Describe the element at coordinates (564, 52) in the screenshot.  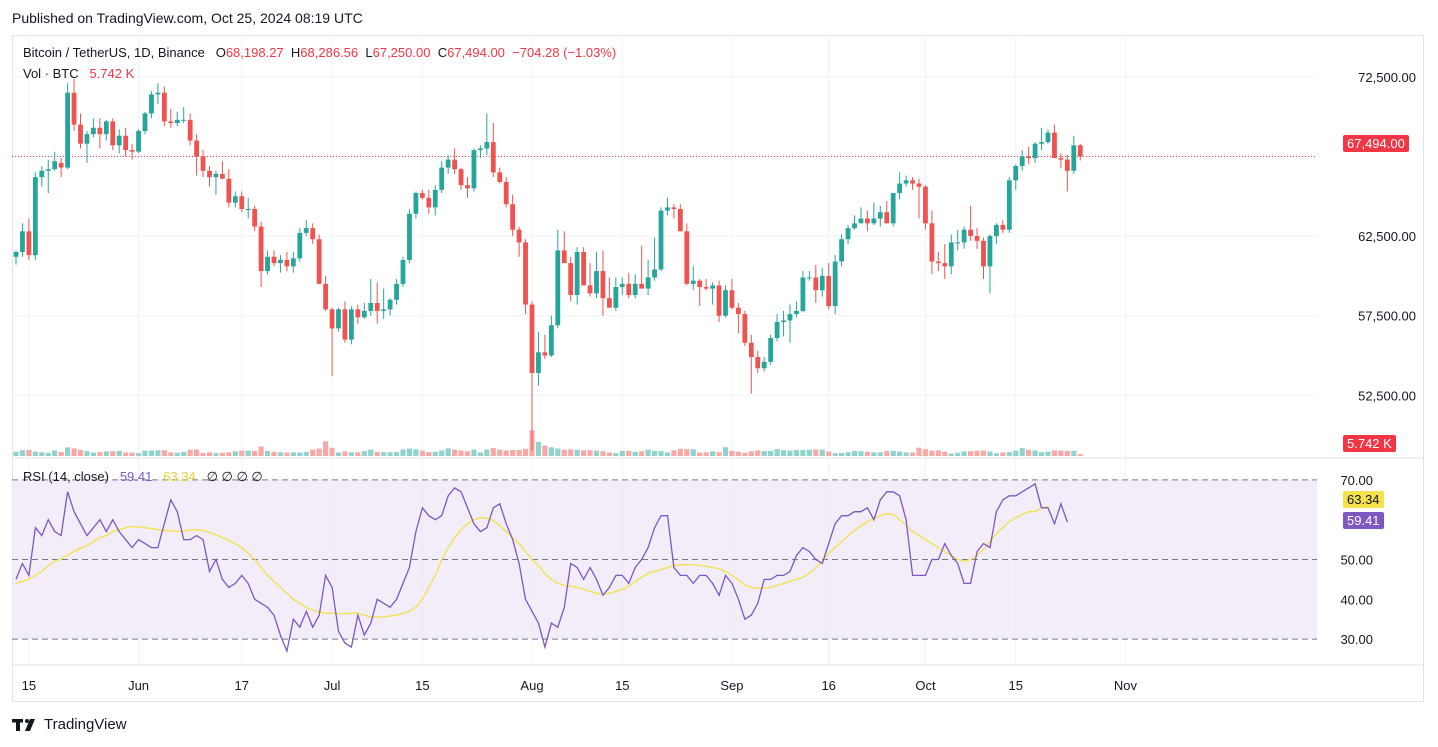
I see `change-value: −704.28 (−1.03%)` at that location.